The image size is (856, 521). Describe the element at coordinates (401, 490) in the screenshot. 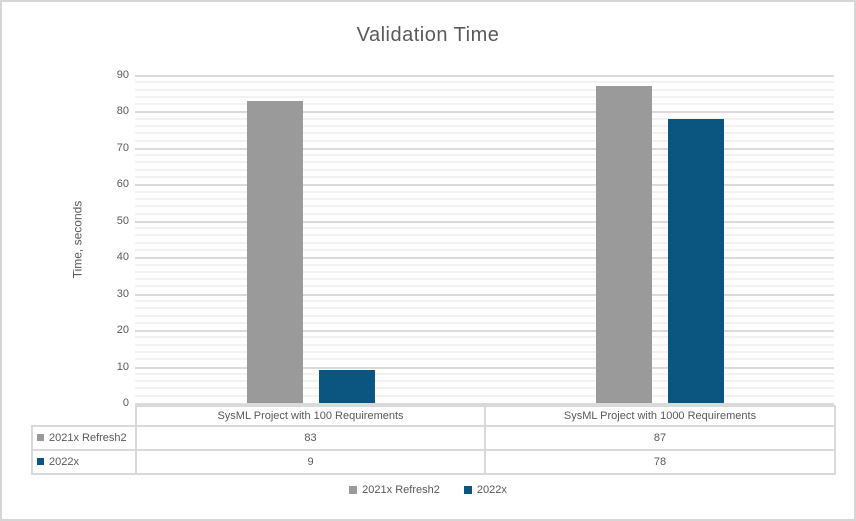

I see `legend-label: 2021x Refresh2` at that location.